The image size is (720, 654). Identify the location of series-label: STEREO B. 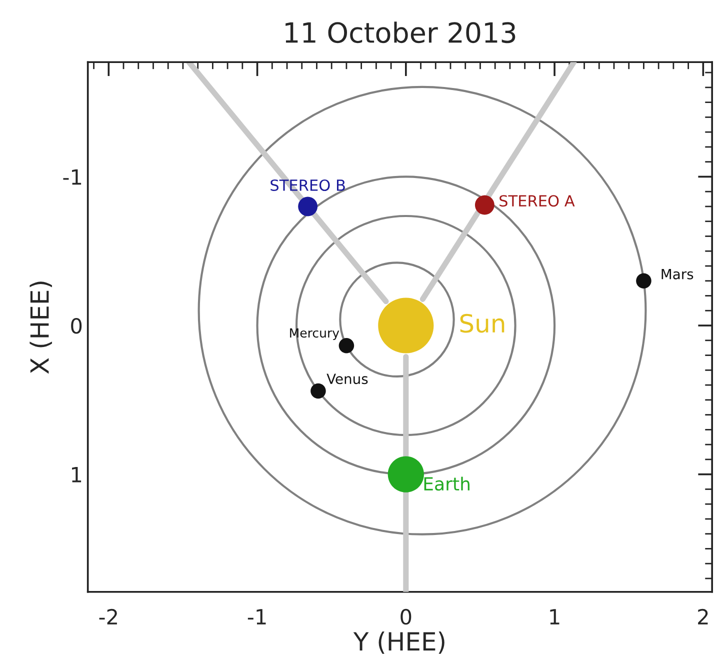
(307, 185).